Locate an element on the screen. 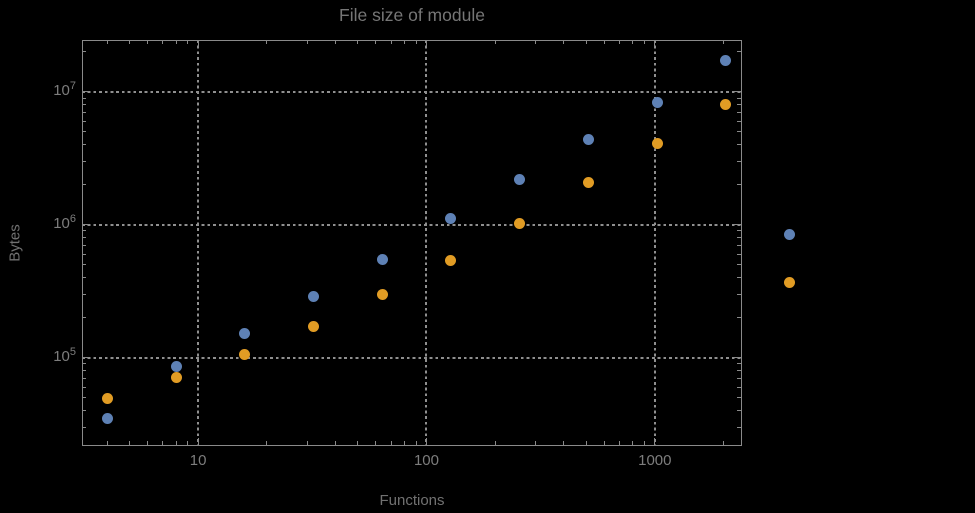 The width and height of the screenshot is (975, 513). x-tick-label: 100 is located at coordinates (426, 460).